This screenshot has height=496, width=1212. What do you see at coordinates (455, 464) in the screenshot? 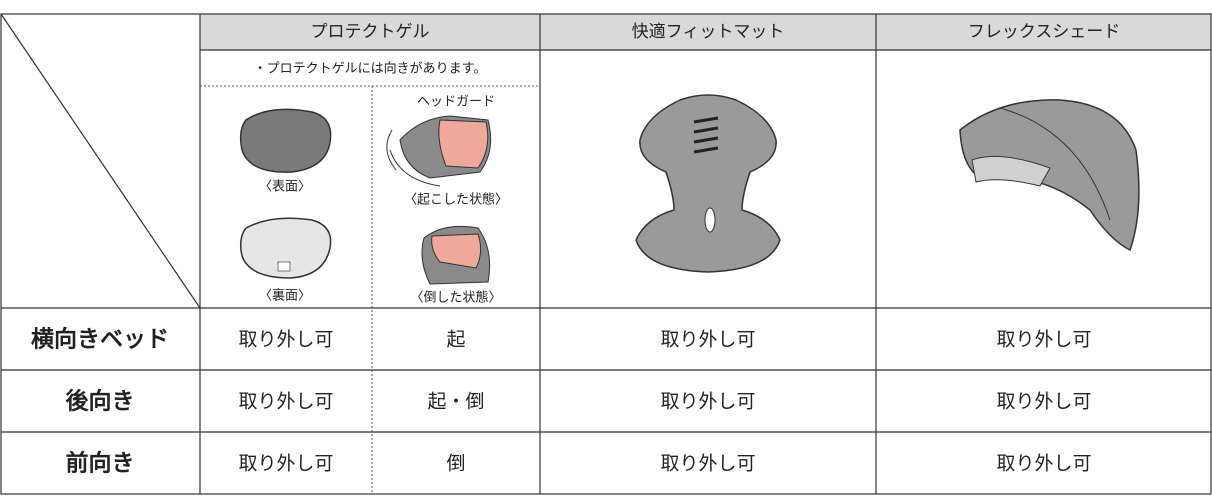
I see `cell: 倒` at bounding box center [455, 464].